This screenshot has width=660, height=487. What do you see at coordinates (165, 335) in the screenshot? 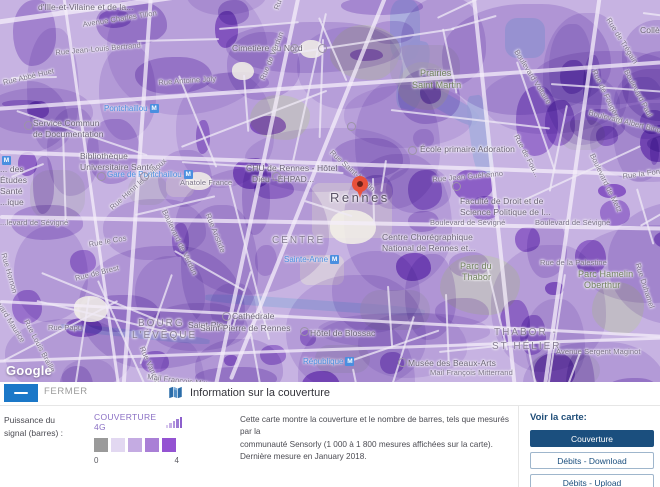
I see `map-label: L'ÉVÊQUE` at bounding box center [165, 335].